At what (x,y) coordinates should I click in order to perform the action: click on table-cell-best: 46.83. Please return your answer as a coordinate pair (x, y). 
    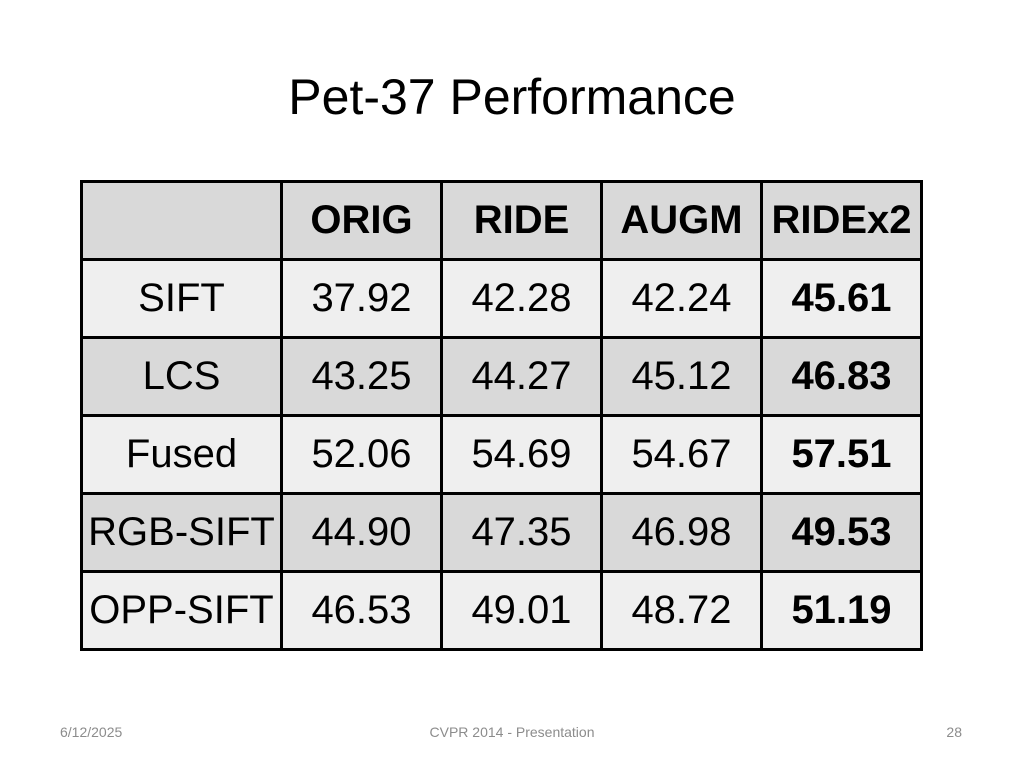
    Looking at the image, I should click on (841, 376).